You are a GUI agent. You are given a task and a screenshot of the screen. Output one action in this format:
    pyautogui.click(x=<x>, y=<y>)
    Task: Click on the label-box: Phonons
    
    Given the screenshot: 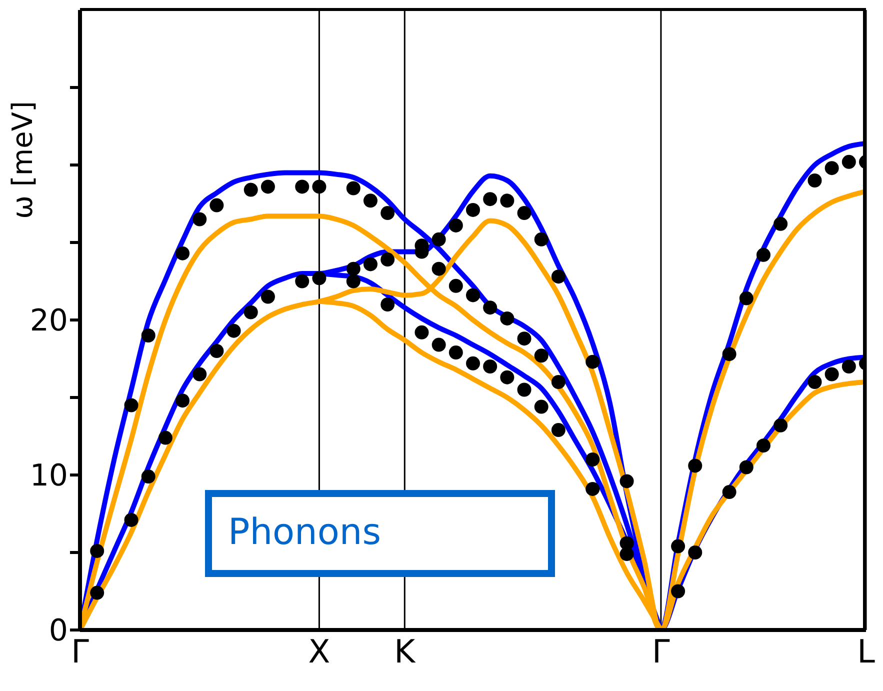 What is the action you would take?
    pyautogui.click(x=380, y=533)
    